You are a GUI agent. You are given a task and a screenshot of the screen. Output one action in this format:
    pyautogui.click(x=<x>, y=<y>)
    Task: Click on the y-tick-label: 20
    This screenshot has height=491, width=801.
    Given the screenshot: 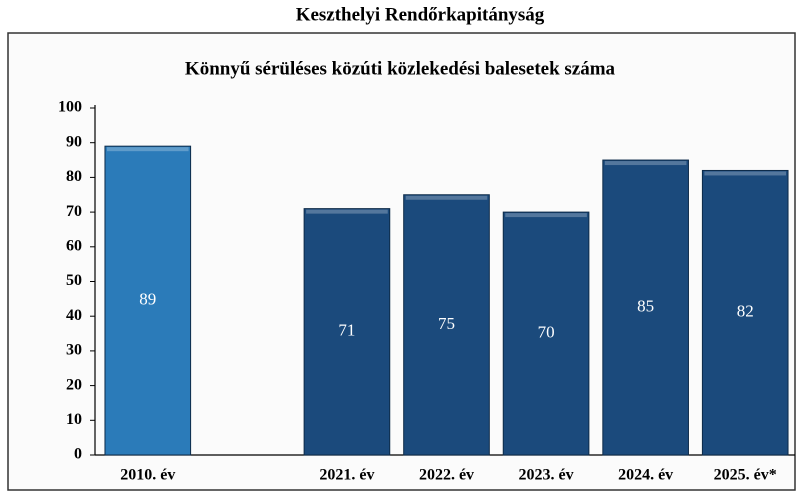 What is the action you would take?
    pyautogui.click(x=74, y=384)
    